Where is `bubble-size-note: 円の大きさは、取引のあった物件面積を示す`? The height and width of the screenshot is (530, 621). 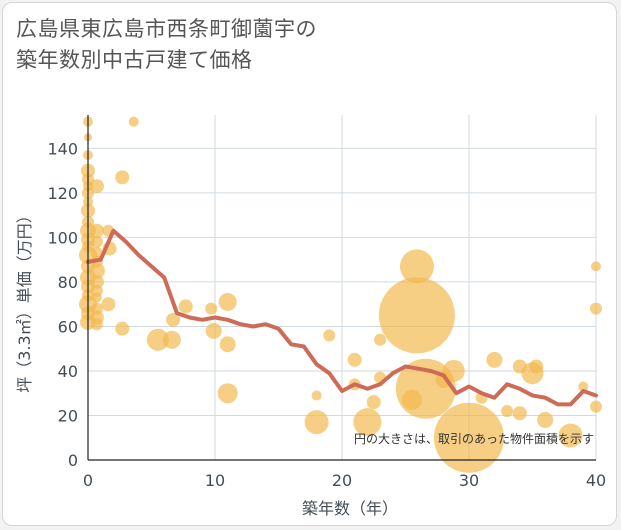 bubble-size-note: 円の大きさは、取引のあった物件面積を示す is located at coordinates (474, 438).